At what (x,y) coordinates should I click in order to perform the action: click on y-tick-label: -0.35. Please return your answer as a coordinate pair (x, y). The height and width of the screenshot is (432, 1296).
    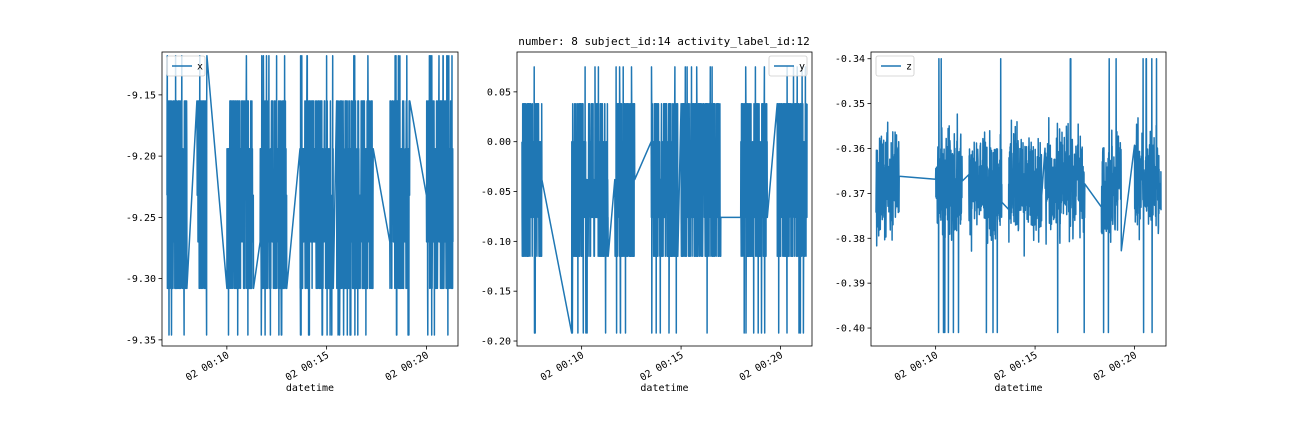
    Looking at the image, I should click on (850, 104).